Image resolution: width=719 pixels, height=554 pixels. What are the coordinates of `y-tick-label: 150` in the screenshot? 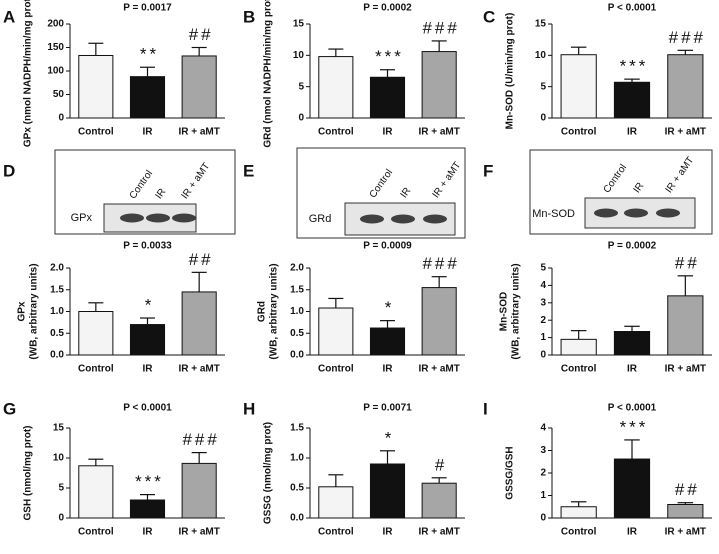 It's located at (55, 47).